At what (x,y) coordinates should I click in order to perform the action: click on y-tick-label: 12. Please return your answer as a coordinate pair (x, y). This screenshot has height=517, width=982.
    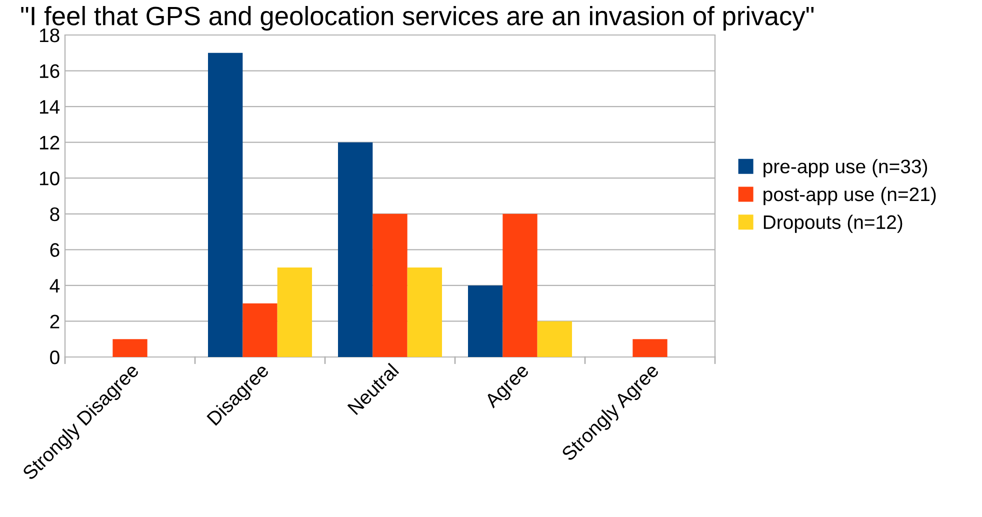
    Looking at the image, I should click on (50, 143).